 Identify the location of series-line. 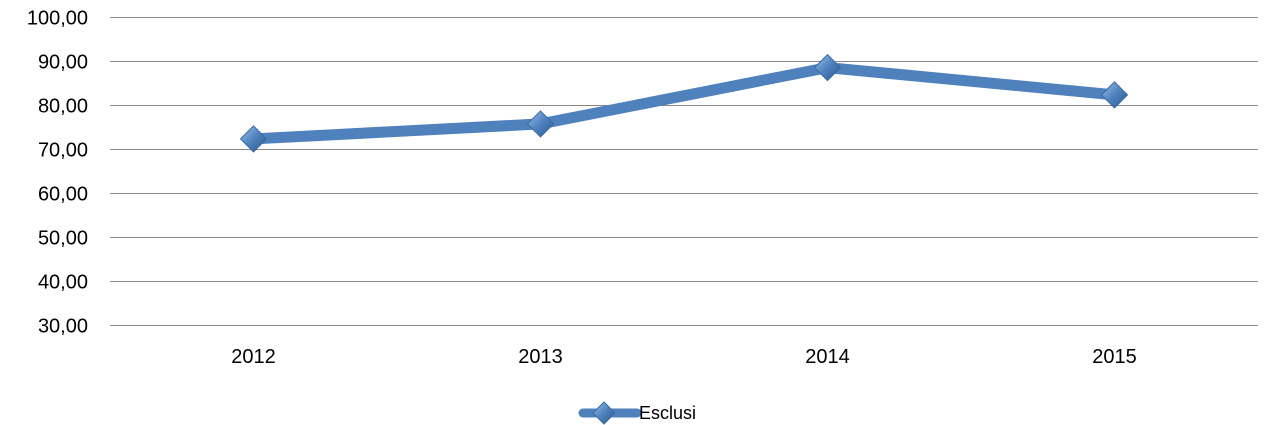
(684, 103).